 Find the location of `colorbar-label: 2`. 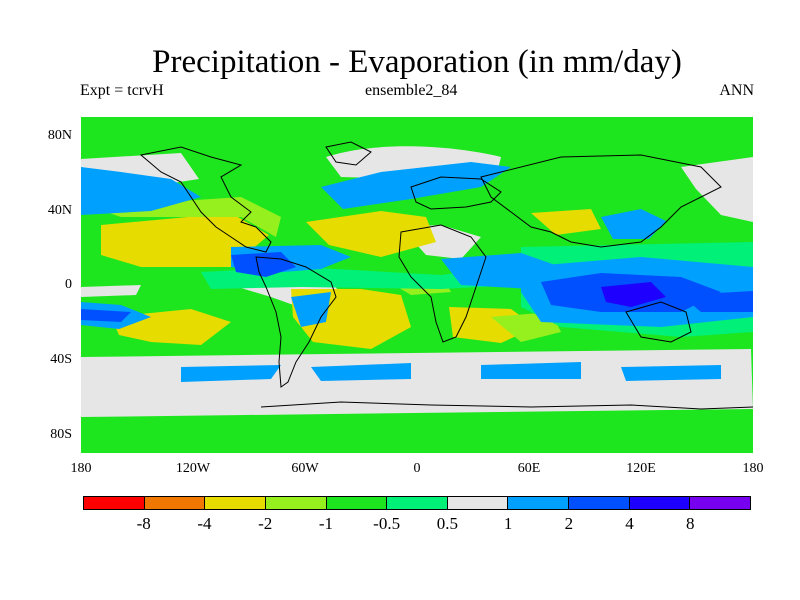

colorbar-label: 2 is located at coordinates (569, 523).